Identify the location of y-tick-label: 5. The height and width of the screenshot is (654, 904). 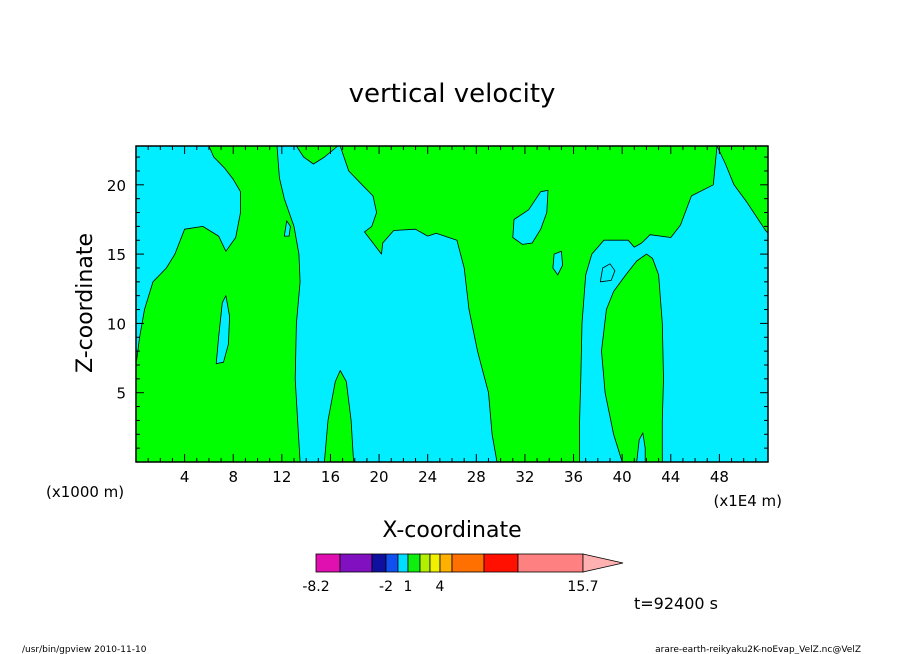
(121, 394).